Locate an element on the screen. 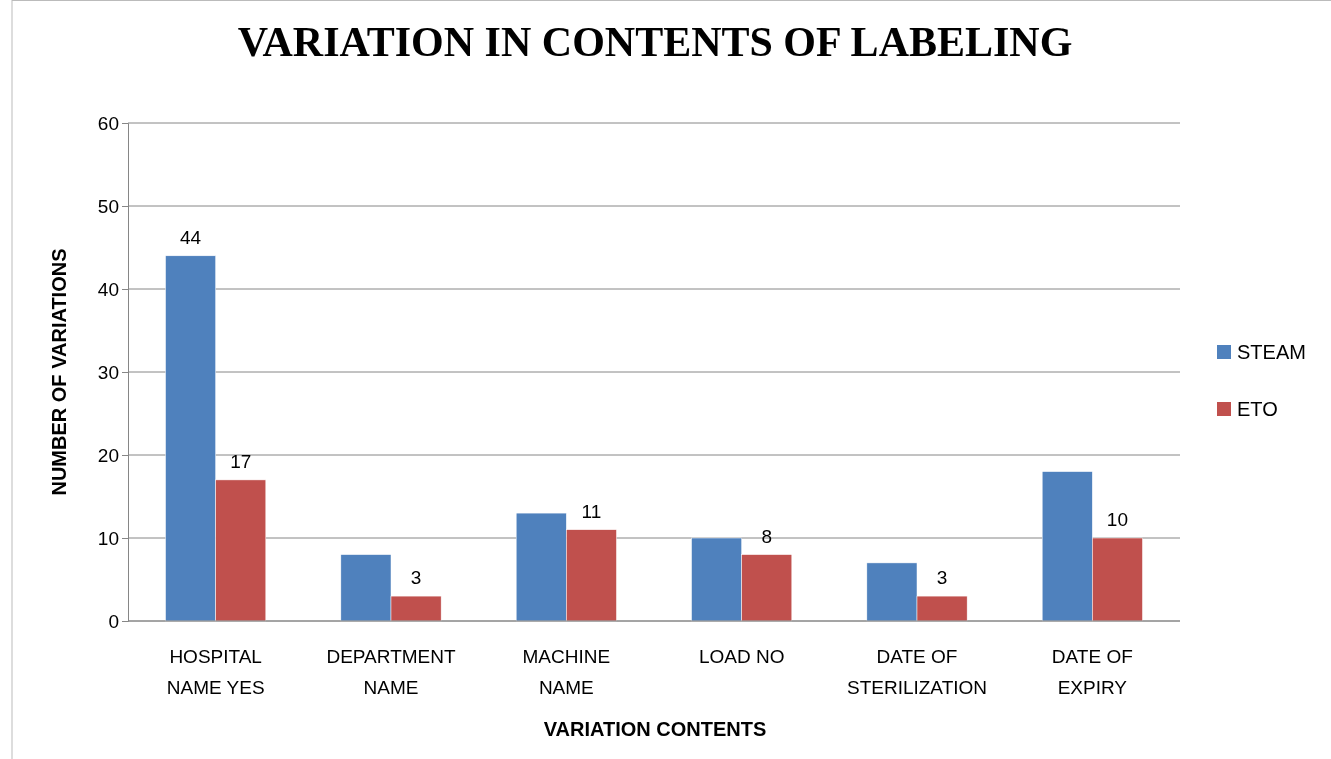 This screenshot has width=1331, height=759. legend-label: ETO is located at coordinates (1257, 409).